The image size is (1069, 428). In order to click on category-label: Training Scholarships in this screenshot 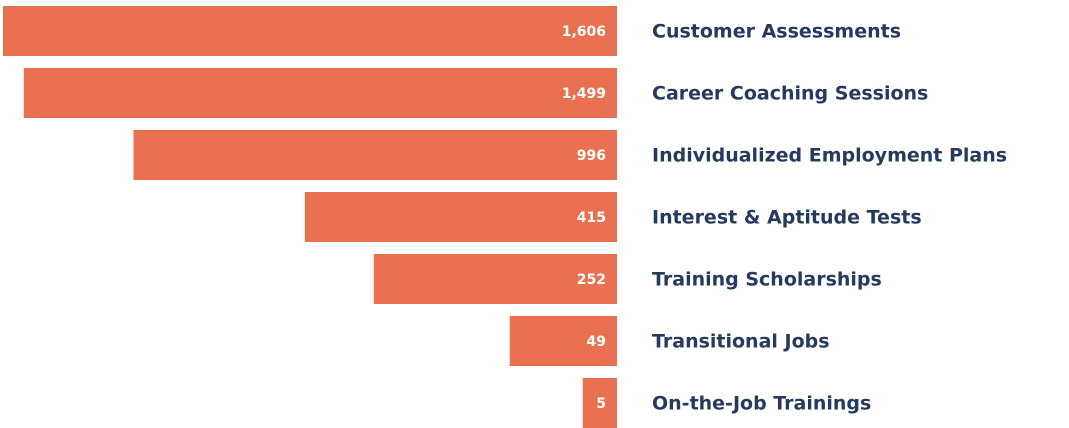, I will do `click(767, 280)`.